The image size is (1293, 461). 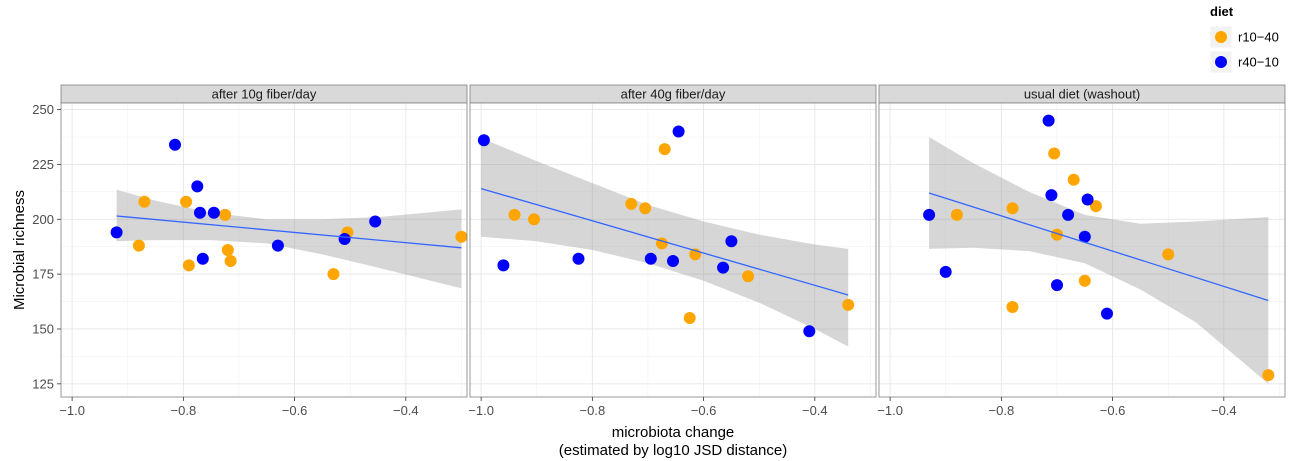 What do you see at coordinates (43, 164) in the screenshot?
I see `y-tick-label: 225` at bounding box center [43, 164].